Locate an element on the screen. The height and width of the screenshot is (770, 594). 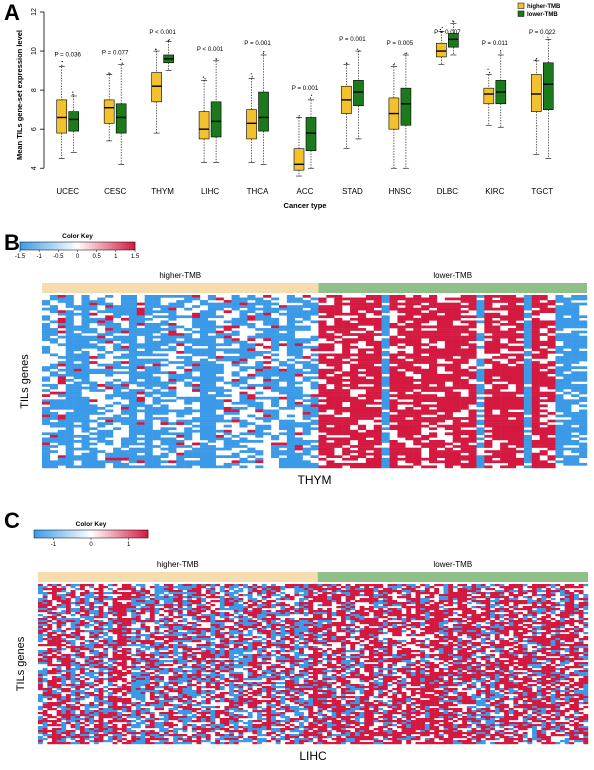
y-tick-label: 4 is located at coordinates (34, 168).